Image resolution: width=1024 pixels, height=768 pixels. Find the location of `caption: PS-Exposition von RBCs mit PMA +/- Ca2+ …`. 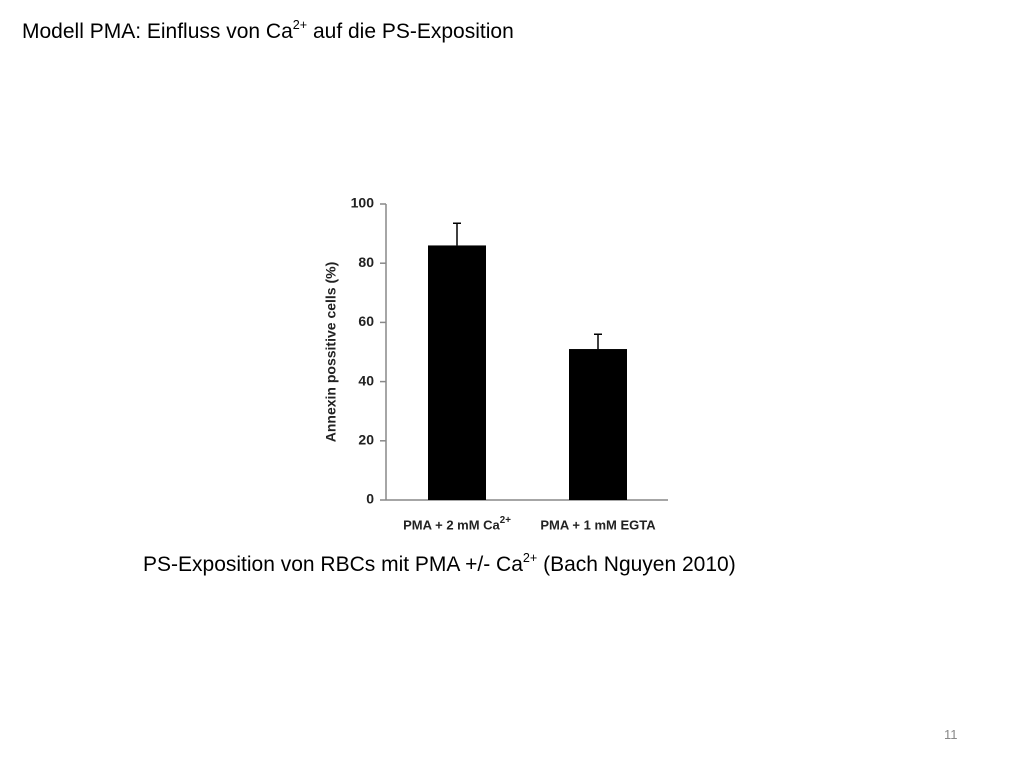

caption: PS-Exposition von RBCs mit PMA +/- Ca2+ … is located at coordinates (439, 563).